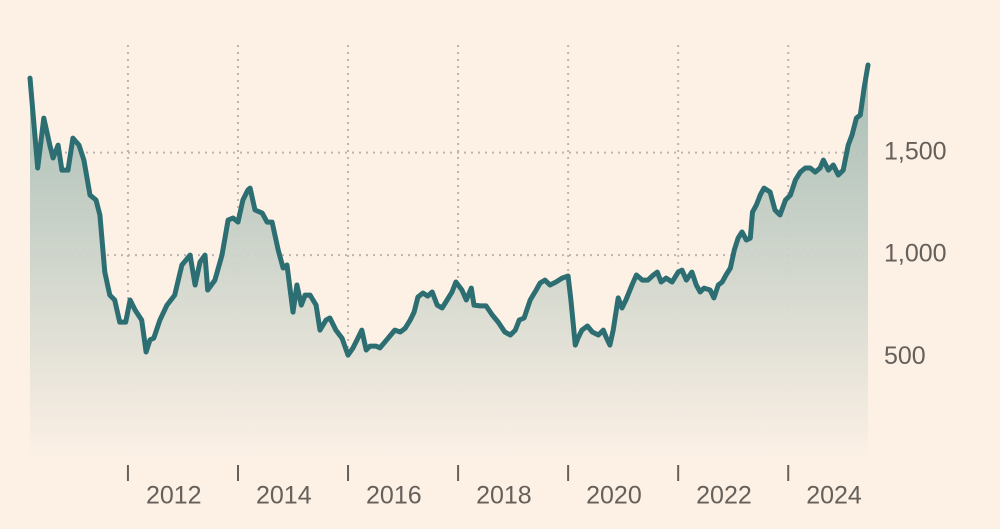 This screenshot has width=1000, height=529. I want to click on x-tick-label: 2022, so click(724, 496).